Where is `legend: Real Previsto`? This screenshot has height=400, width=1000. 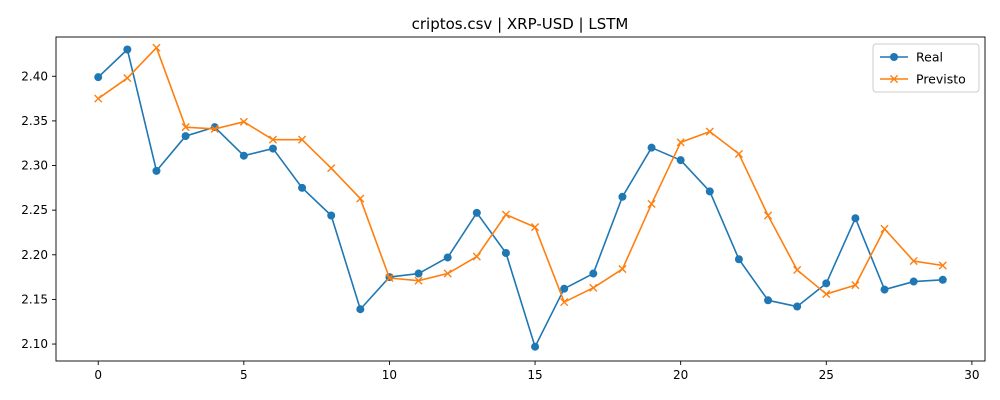
legend: Real Previsto is located at coordinates (926, 68).